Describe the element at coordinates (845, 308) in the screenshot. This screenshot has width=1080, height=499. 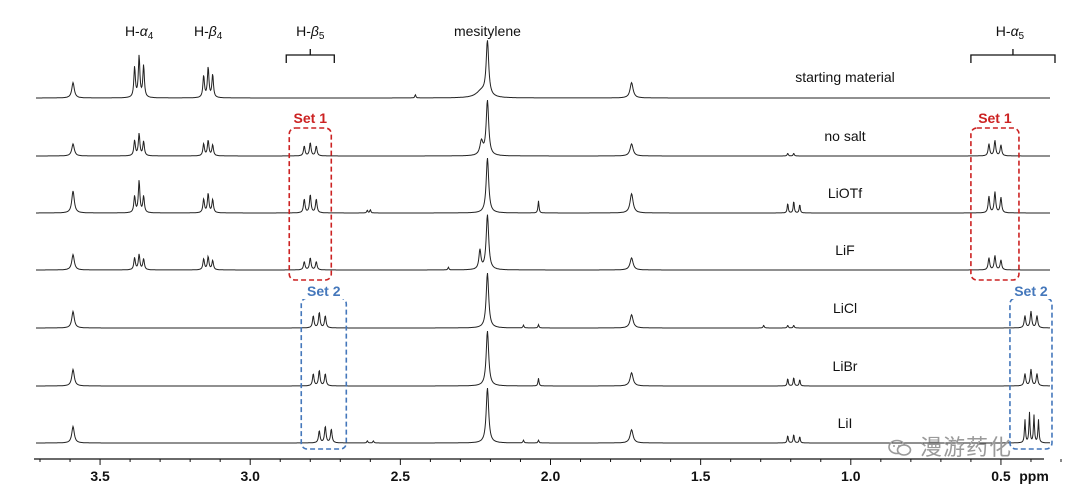
I see `series-label: LiCl` at that location.